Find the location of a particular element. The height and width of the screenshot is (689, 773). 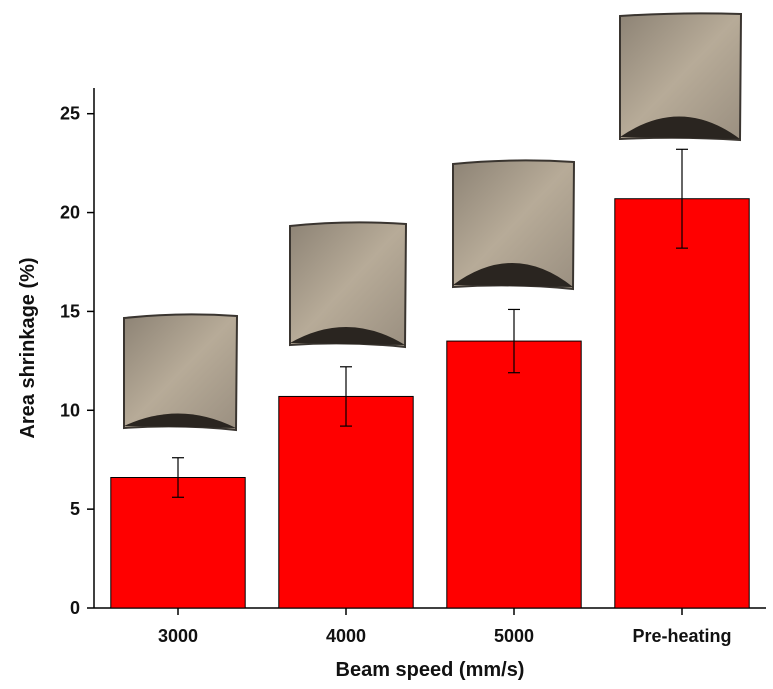

x-tick-label: 5000 is located at coordinates (514, 636).